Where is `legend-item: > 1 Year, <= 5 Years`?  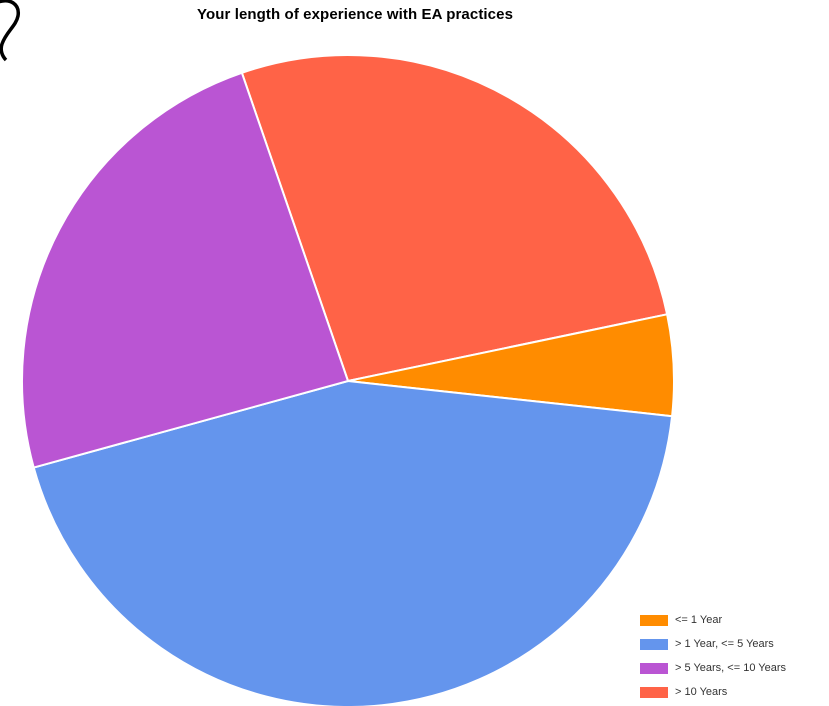
legend-item: > 1 Year, <= 5 Years is located at coordinates (732, 644).